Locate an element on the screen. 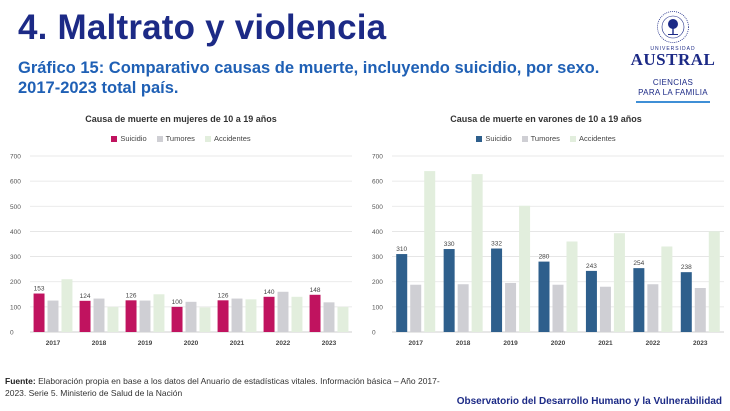  legend-item-accidentes: Accidentes is located at coordinates (227, 138).